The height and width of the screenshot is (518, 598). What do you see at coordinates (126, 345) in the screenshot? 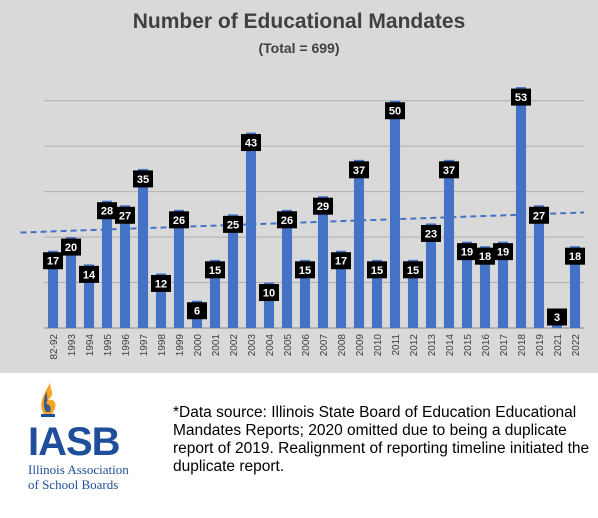
I see `x-tick-label: 1996` at bounding box center [126, 345].